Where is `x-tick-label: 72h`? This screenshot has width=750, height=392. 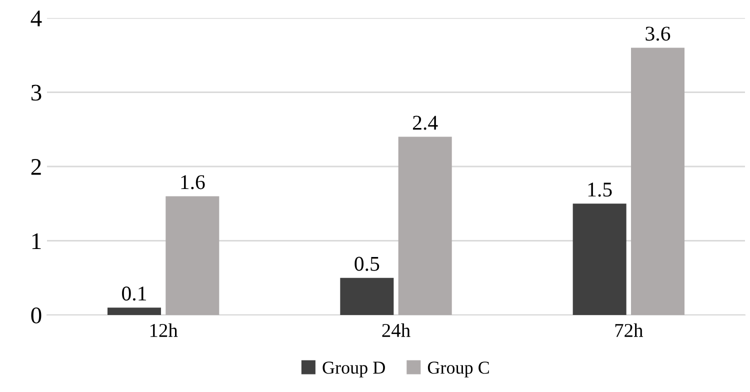
x-tick-label: 72h is located at coordinates (629, 330).